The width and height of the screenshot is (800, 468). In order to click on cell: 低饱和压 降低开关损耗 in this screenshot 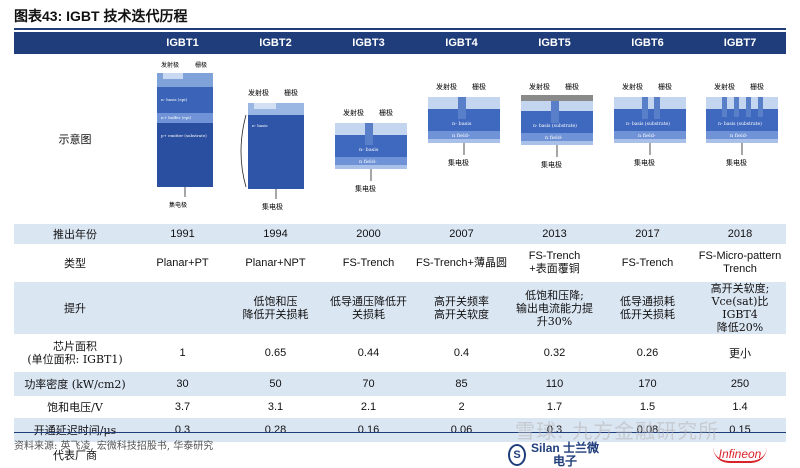, I will do `click(275, 308)`.